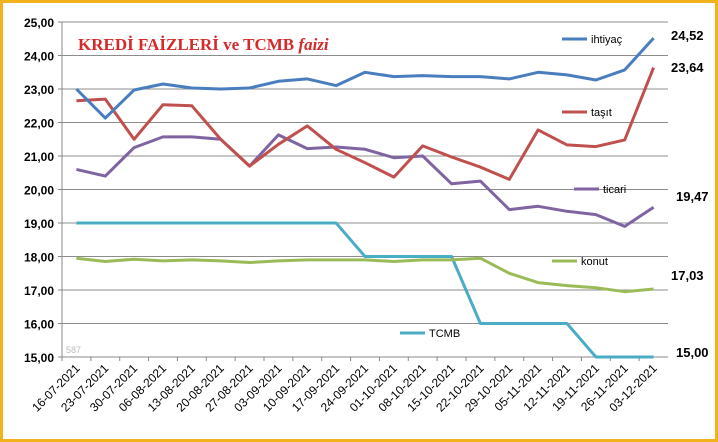 The width and height of the screenshot is (718, 442). What do you see at coordinates (39, 90) in the screenshot?
I see `y-tick-label: 23,00` at bounding box center [39, 90].